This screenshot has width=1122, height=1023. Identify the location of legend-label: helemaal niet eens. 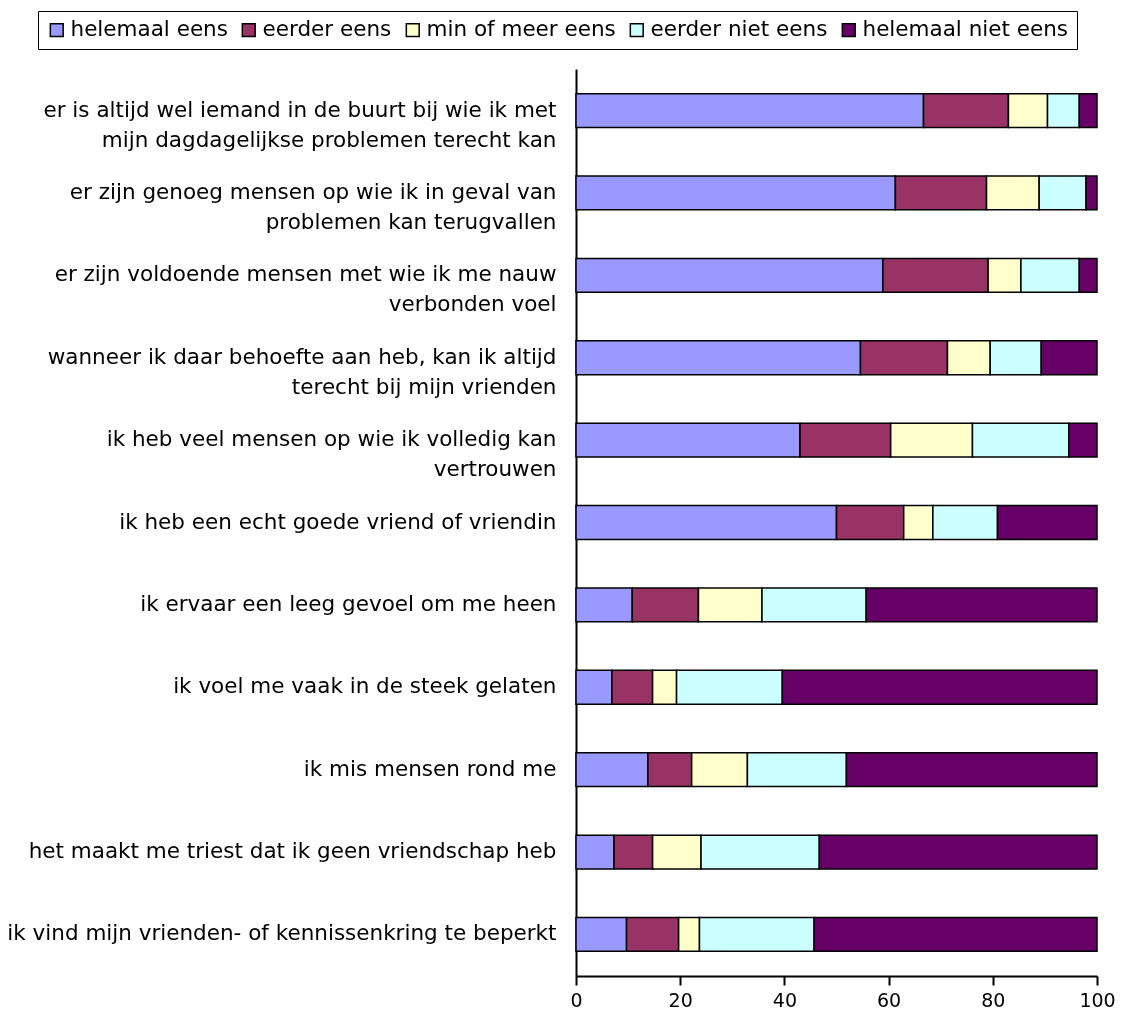
(965, 29).